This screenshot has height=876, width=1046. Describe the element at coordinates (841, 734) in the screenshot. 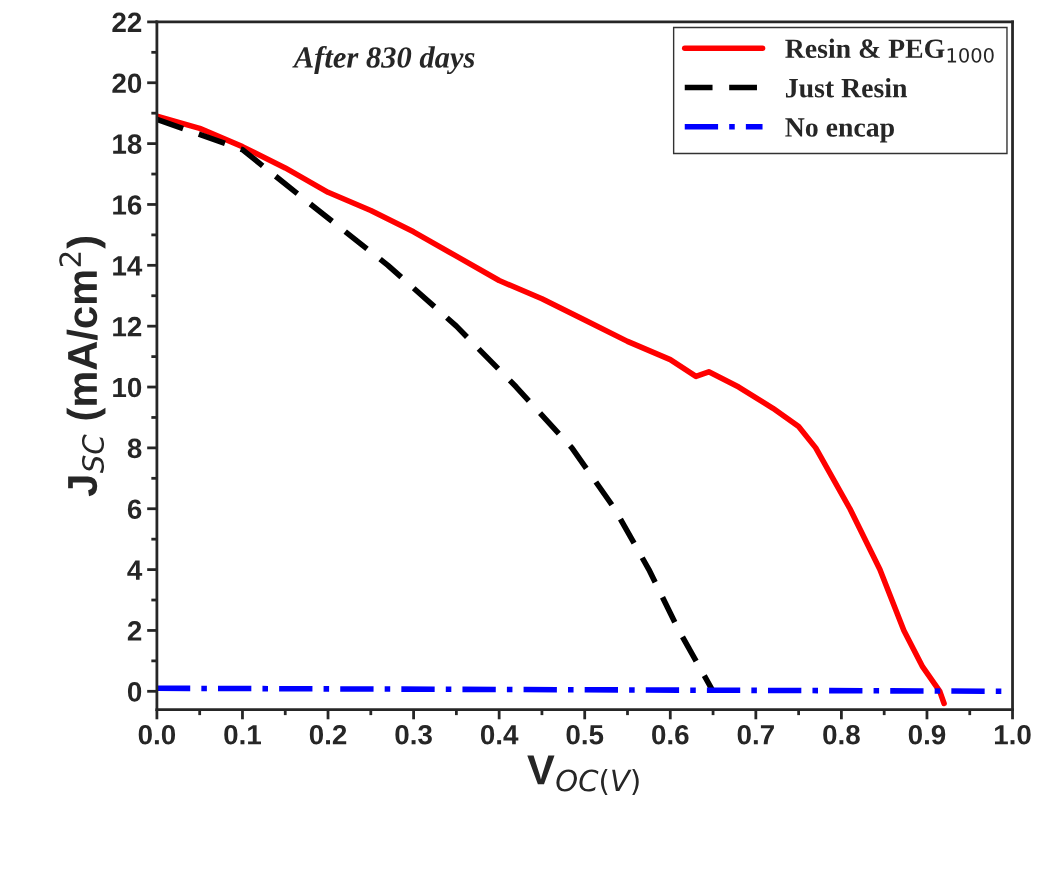

I see `x-tick-label: 0.8` at that location.